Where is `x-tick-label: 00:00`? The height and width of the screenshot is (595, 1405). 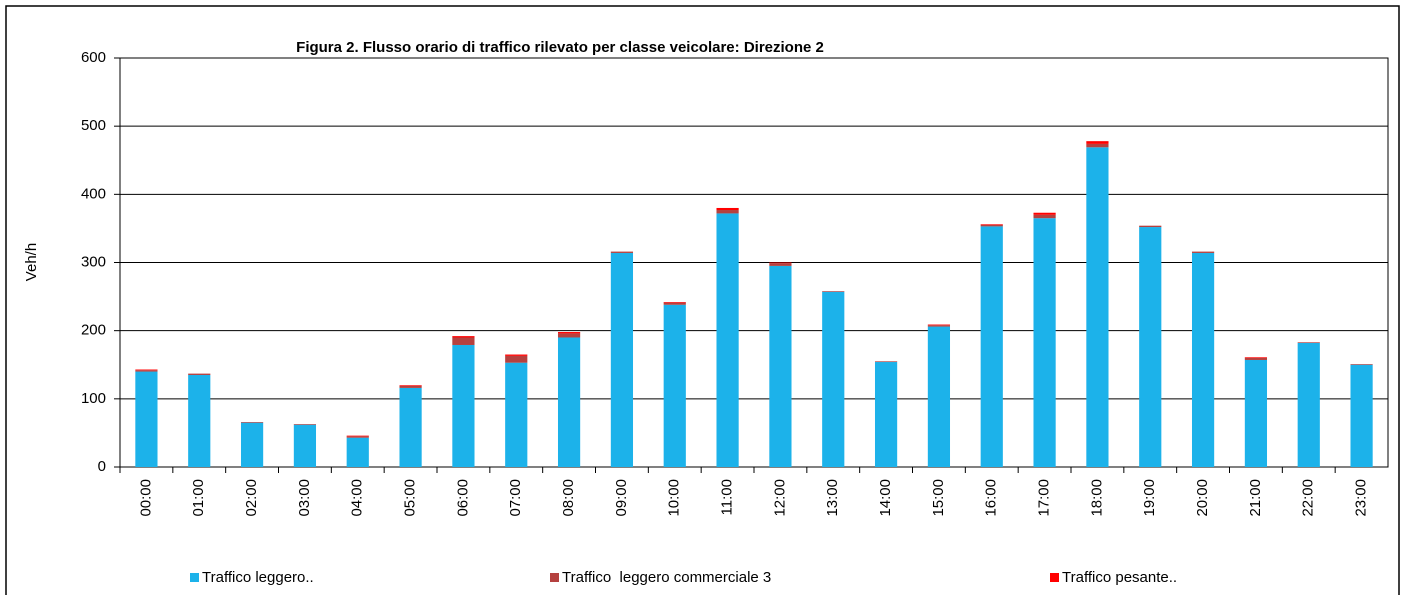
x-tick-label: 00:00 is located at coordinates (145, 498).